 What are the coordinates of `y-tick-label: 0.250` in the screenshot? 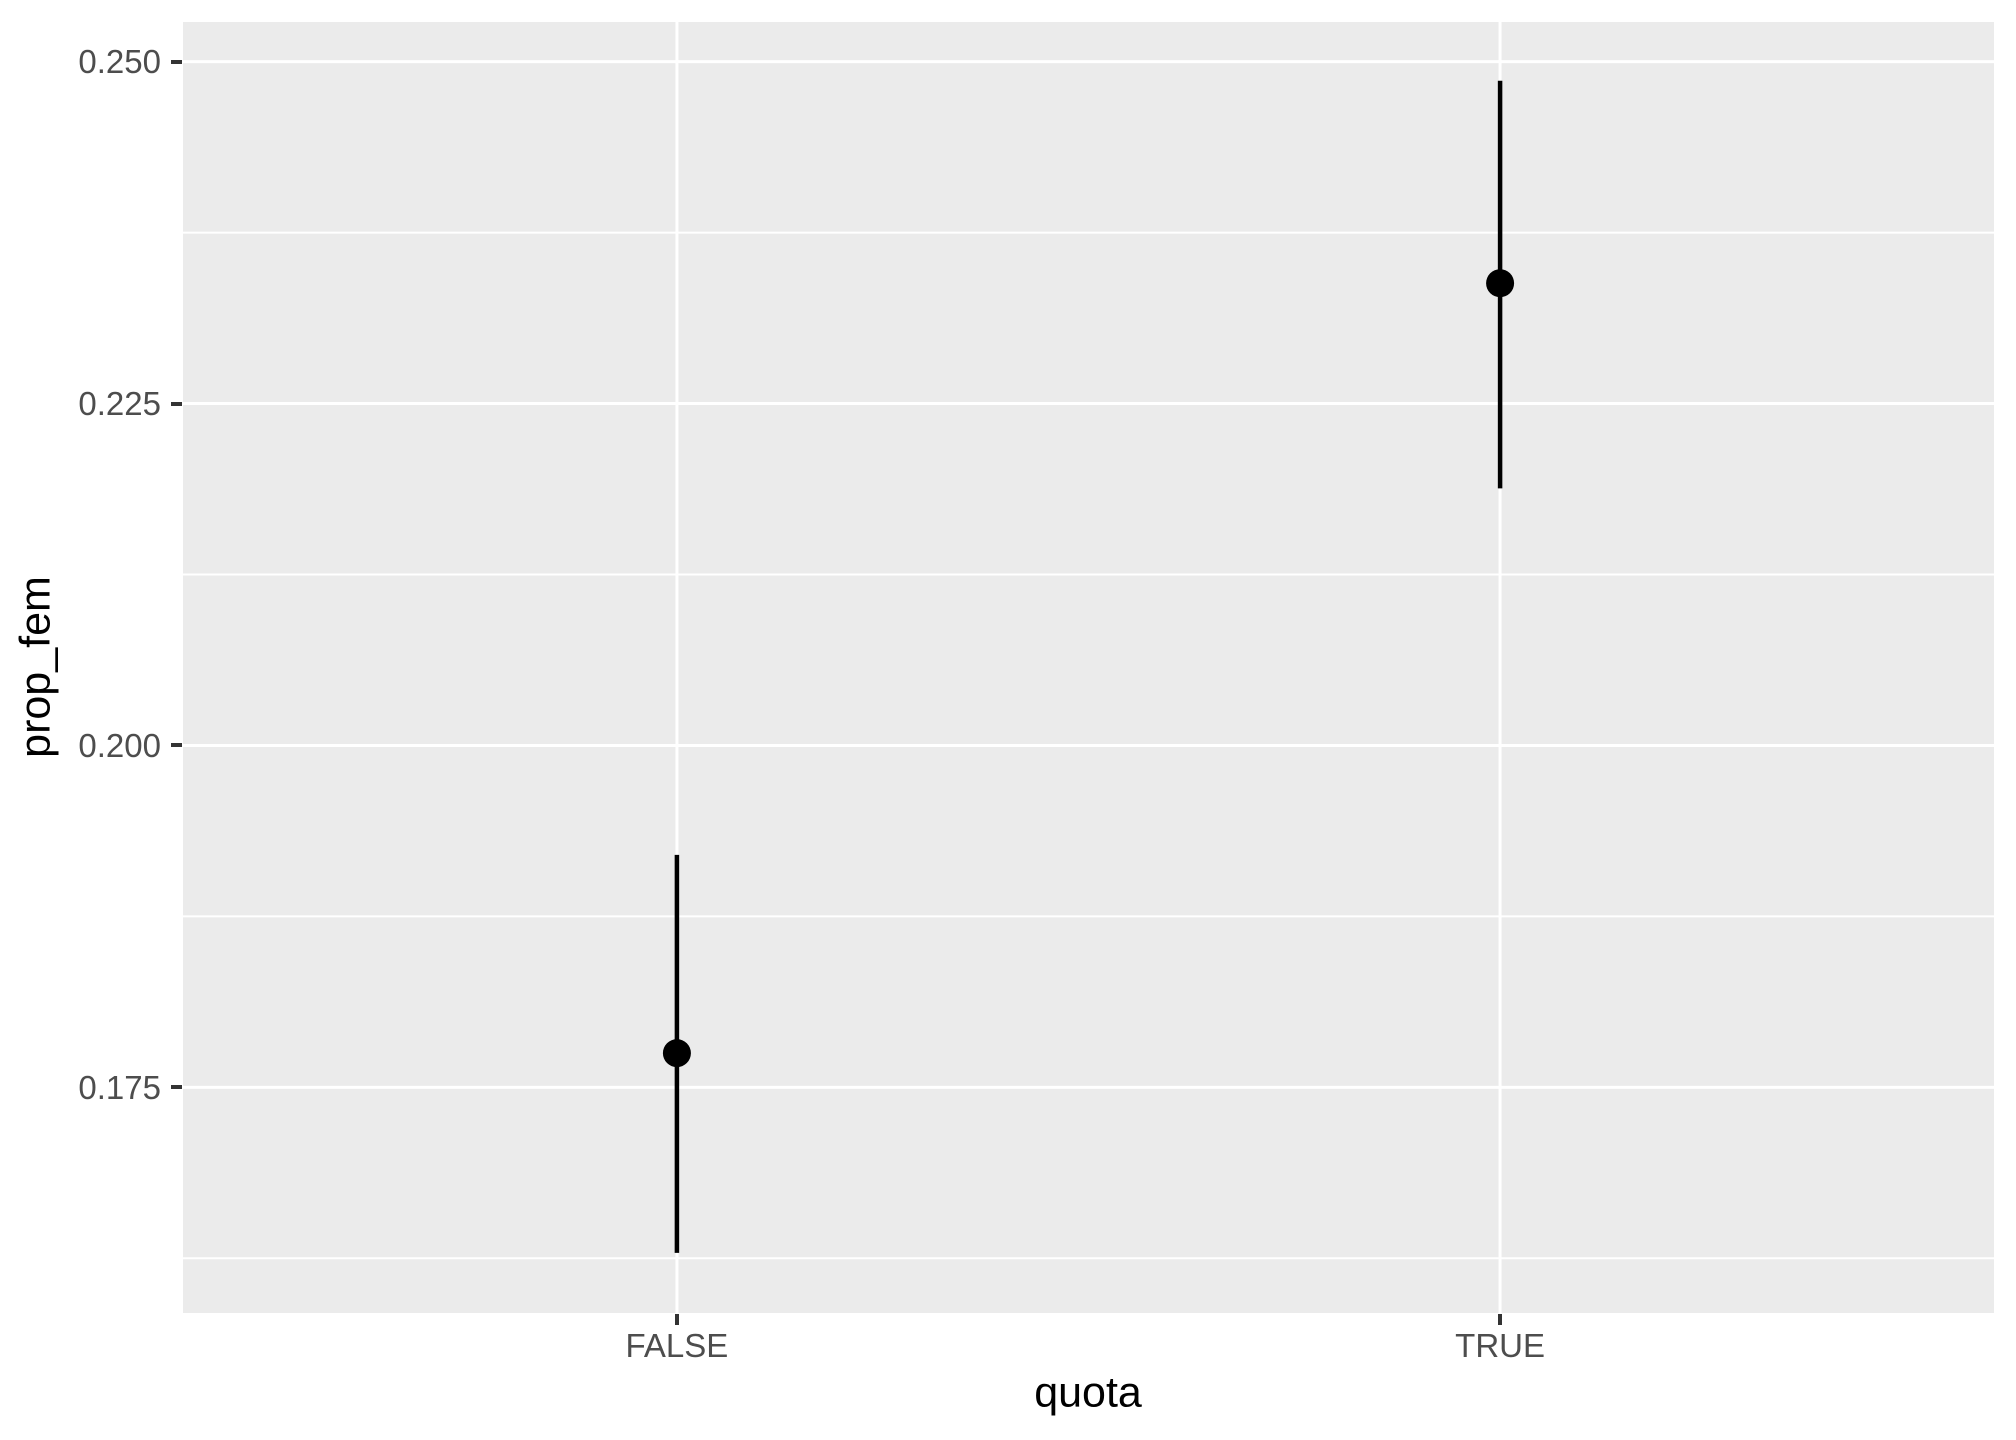 It's located at (119, 62).